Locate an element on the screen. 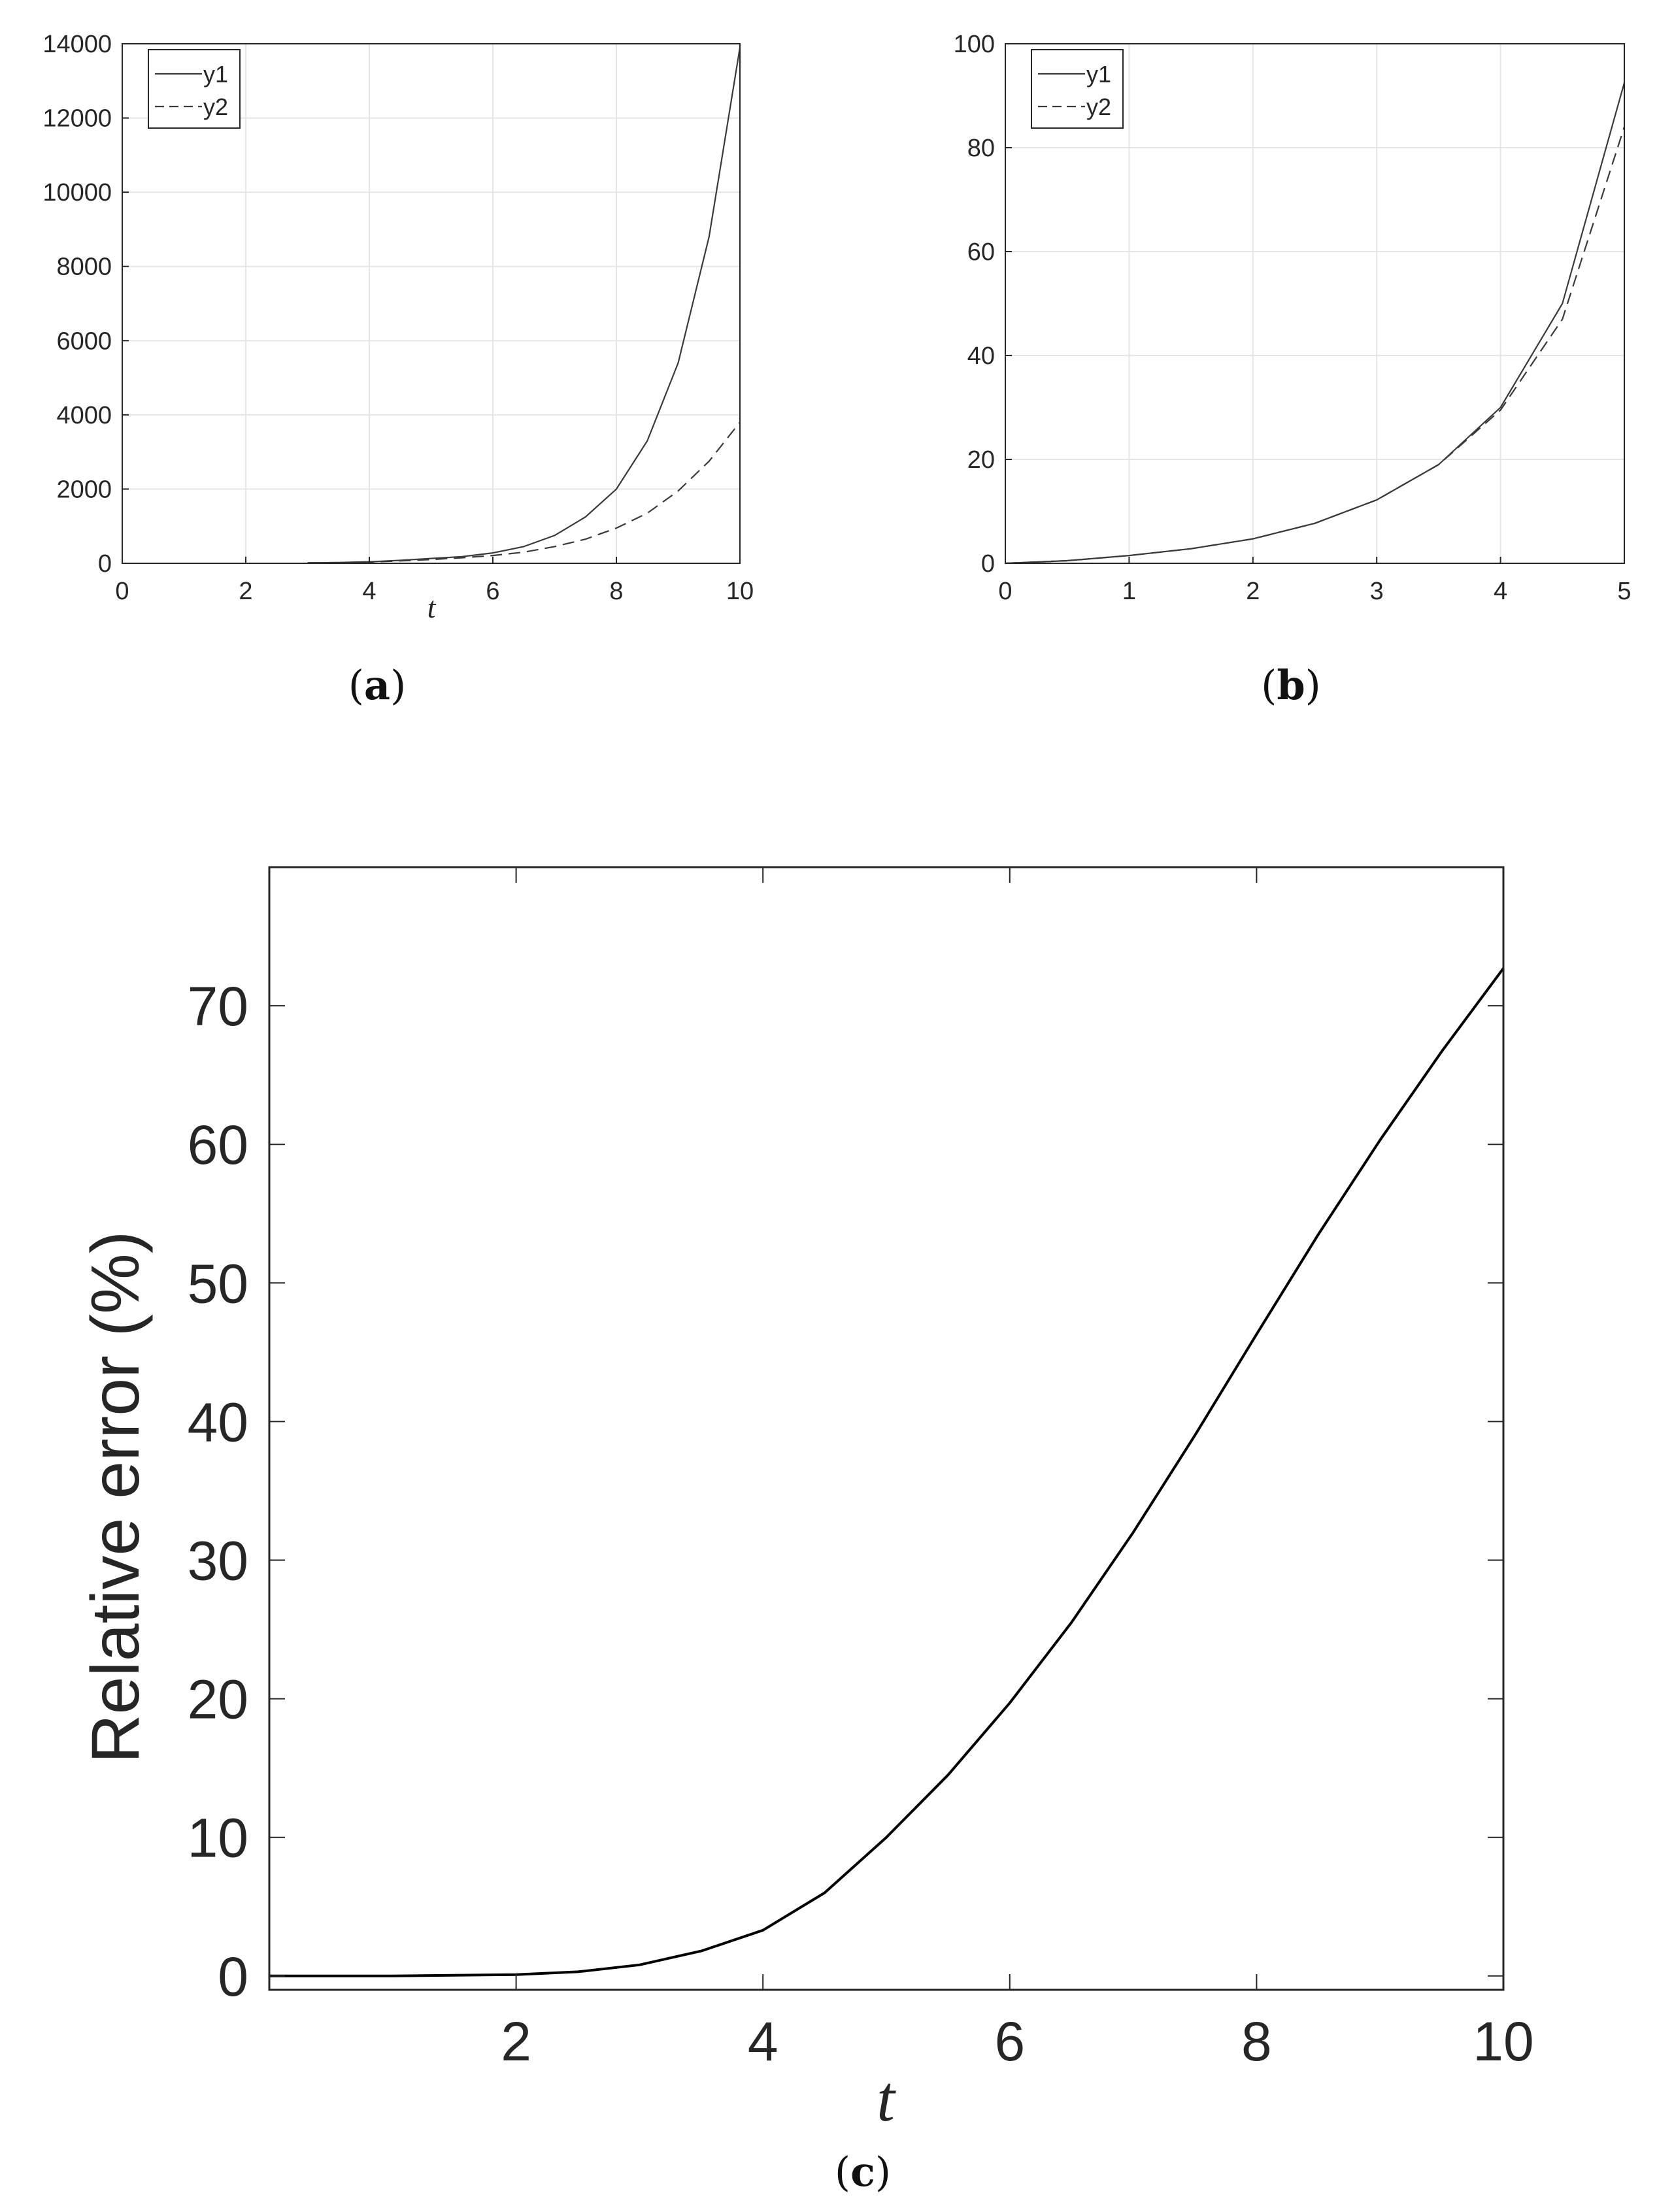 The width and height of the screenshot is (1657, 2212). y-tick-label: 10000 is located at coordinates (77, 192).